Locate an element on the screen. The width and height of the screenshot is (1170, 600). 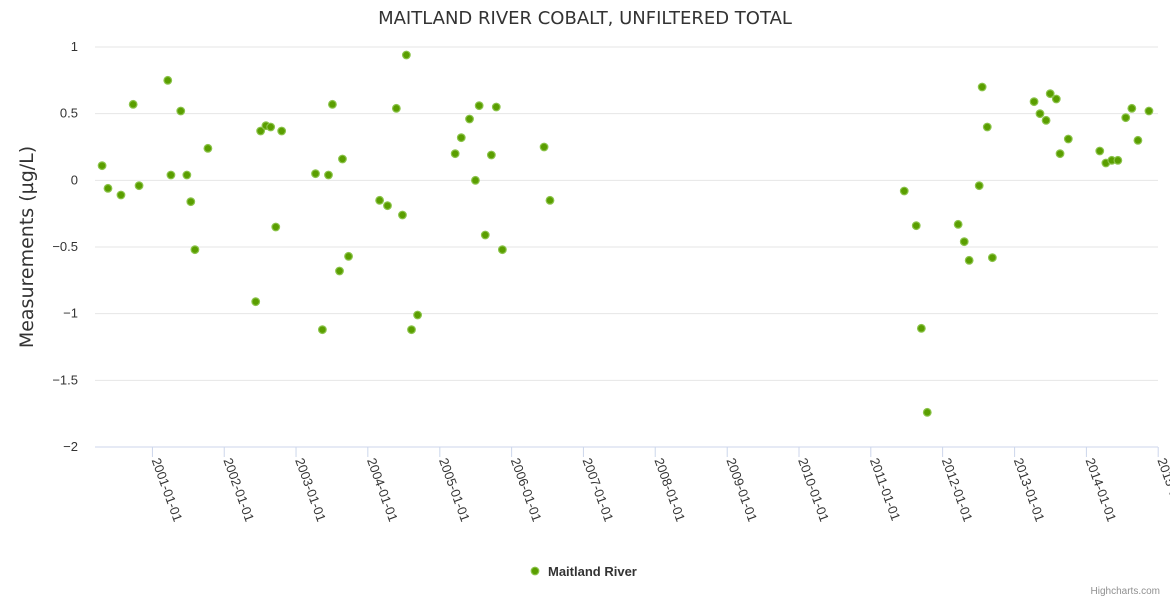
x-tick-label: 2001-01-01 is located at coordinates (167, 490).